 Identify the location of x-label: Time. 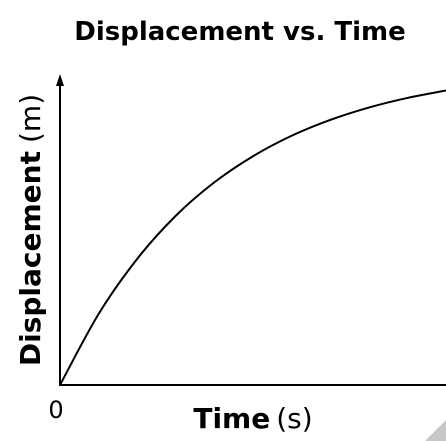
(231, 418).